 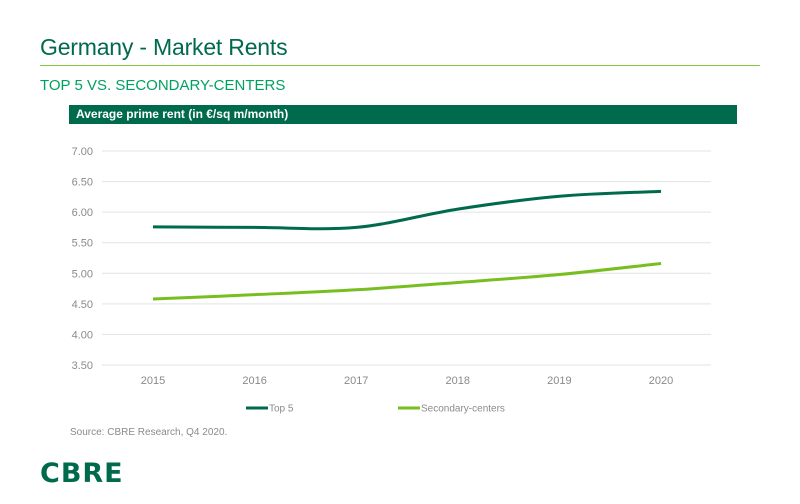 What do you see at coordinates (463, 409) in the screenshot?
I see `legend-label: Secondary-centers` at bounding box center [463, 409].